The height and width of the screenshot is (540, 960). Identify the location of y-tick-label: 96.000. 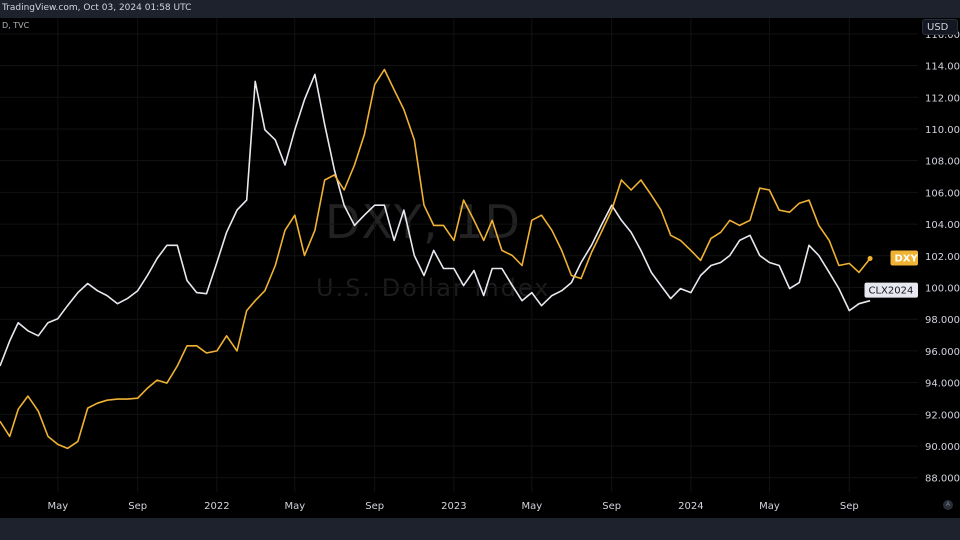
(942, 352).